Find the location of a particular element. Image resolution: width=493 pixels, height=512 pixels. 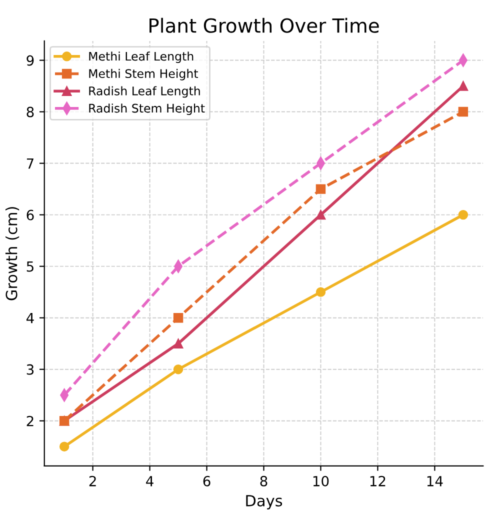

y-tick-label: 6 is located at coordinates (30, 215).